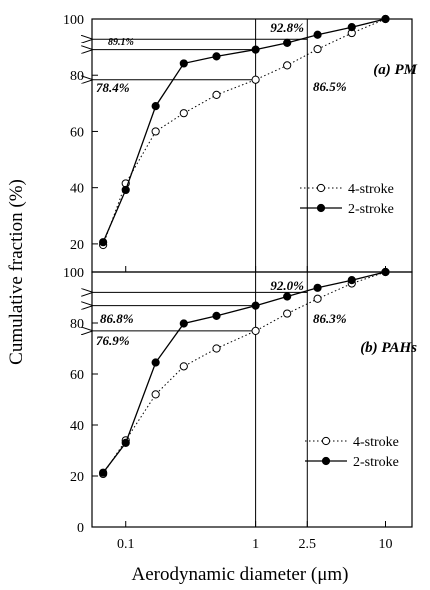 The height and width of the screenshot is (590, 430). I want to click on x-tick-label: 10, so click(385, 544).